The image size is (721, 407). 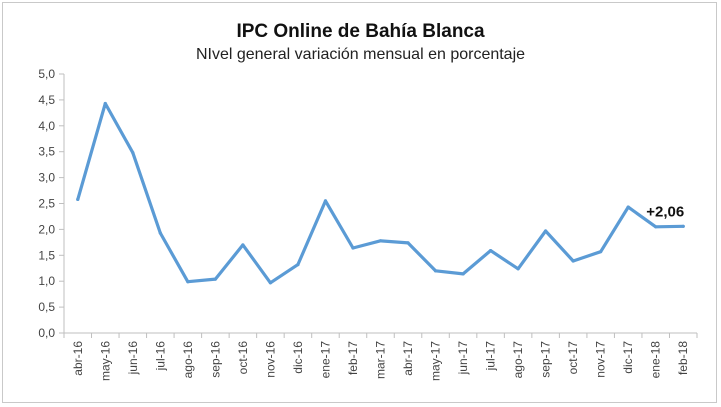 What do you see at coordinates (546, 359) in the screenshot?
I see `x-tick-label: sep-17` at bounding box center [546, 359].